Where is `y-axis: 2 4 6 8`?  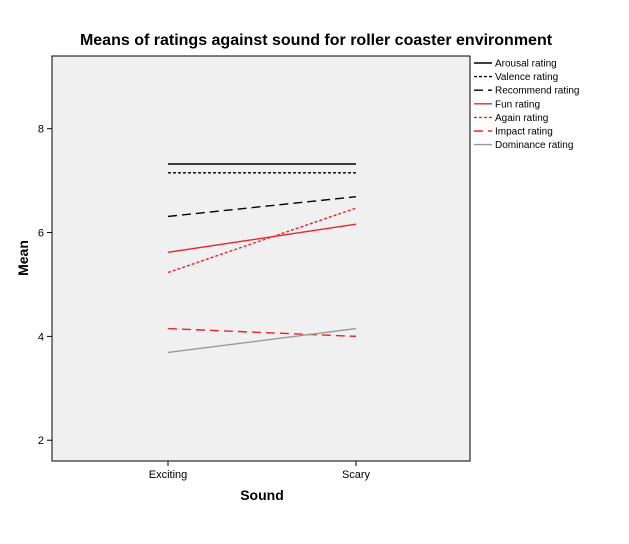
y-axis: 2 4 6 8 is located at coordinates (45, 285).